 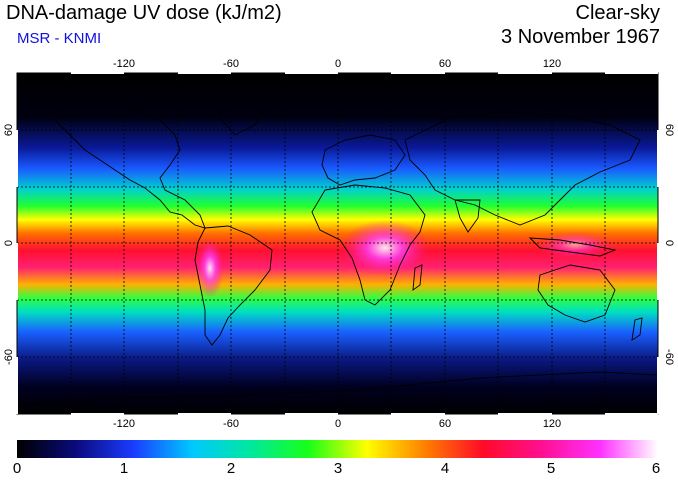 What do you see at coordinates (338, 64) in the screenshot?
I see `lon-tick-top: 0` at bounding box center [338, 64].